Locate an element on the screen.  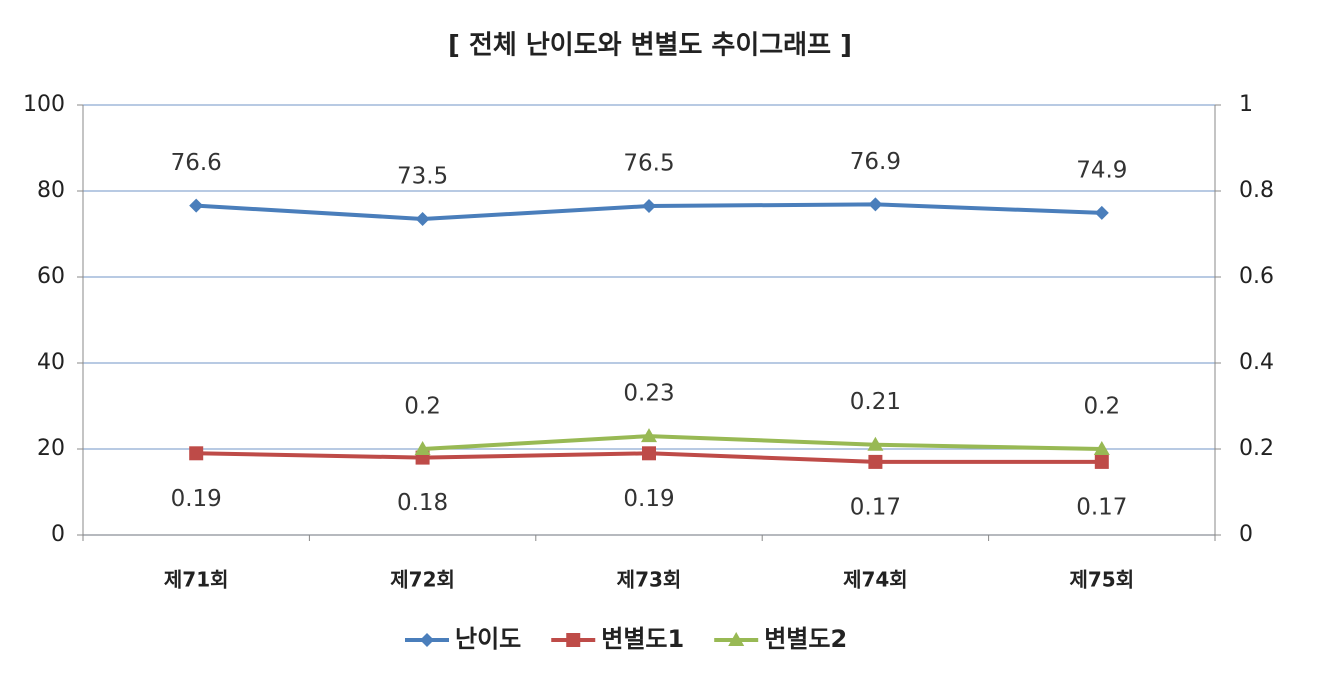
y-tick-label: 60 is located at coordinates (51, 276).